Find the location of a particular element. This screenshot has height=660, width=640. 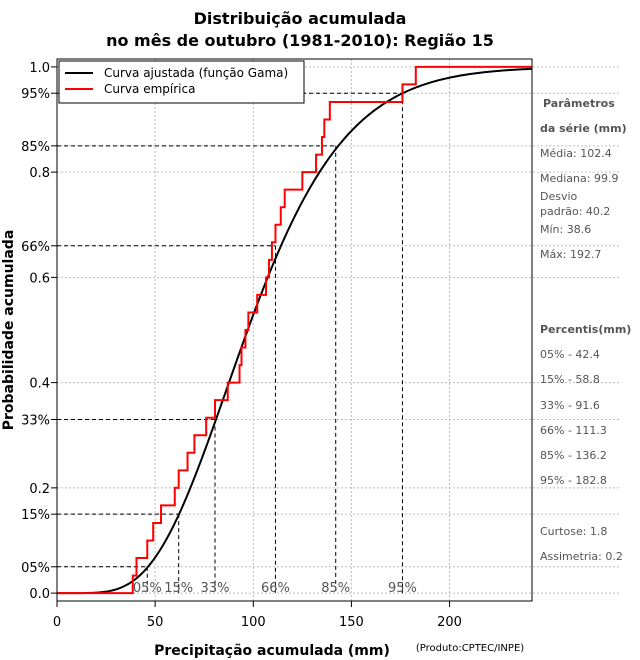

percentile-x-label: 05% is located at coordinates (147, 588).